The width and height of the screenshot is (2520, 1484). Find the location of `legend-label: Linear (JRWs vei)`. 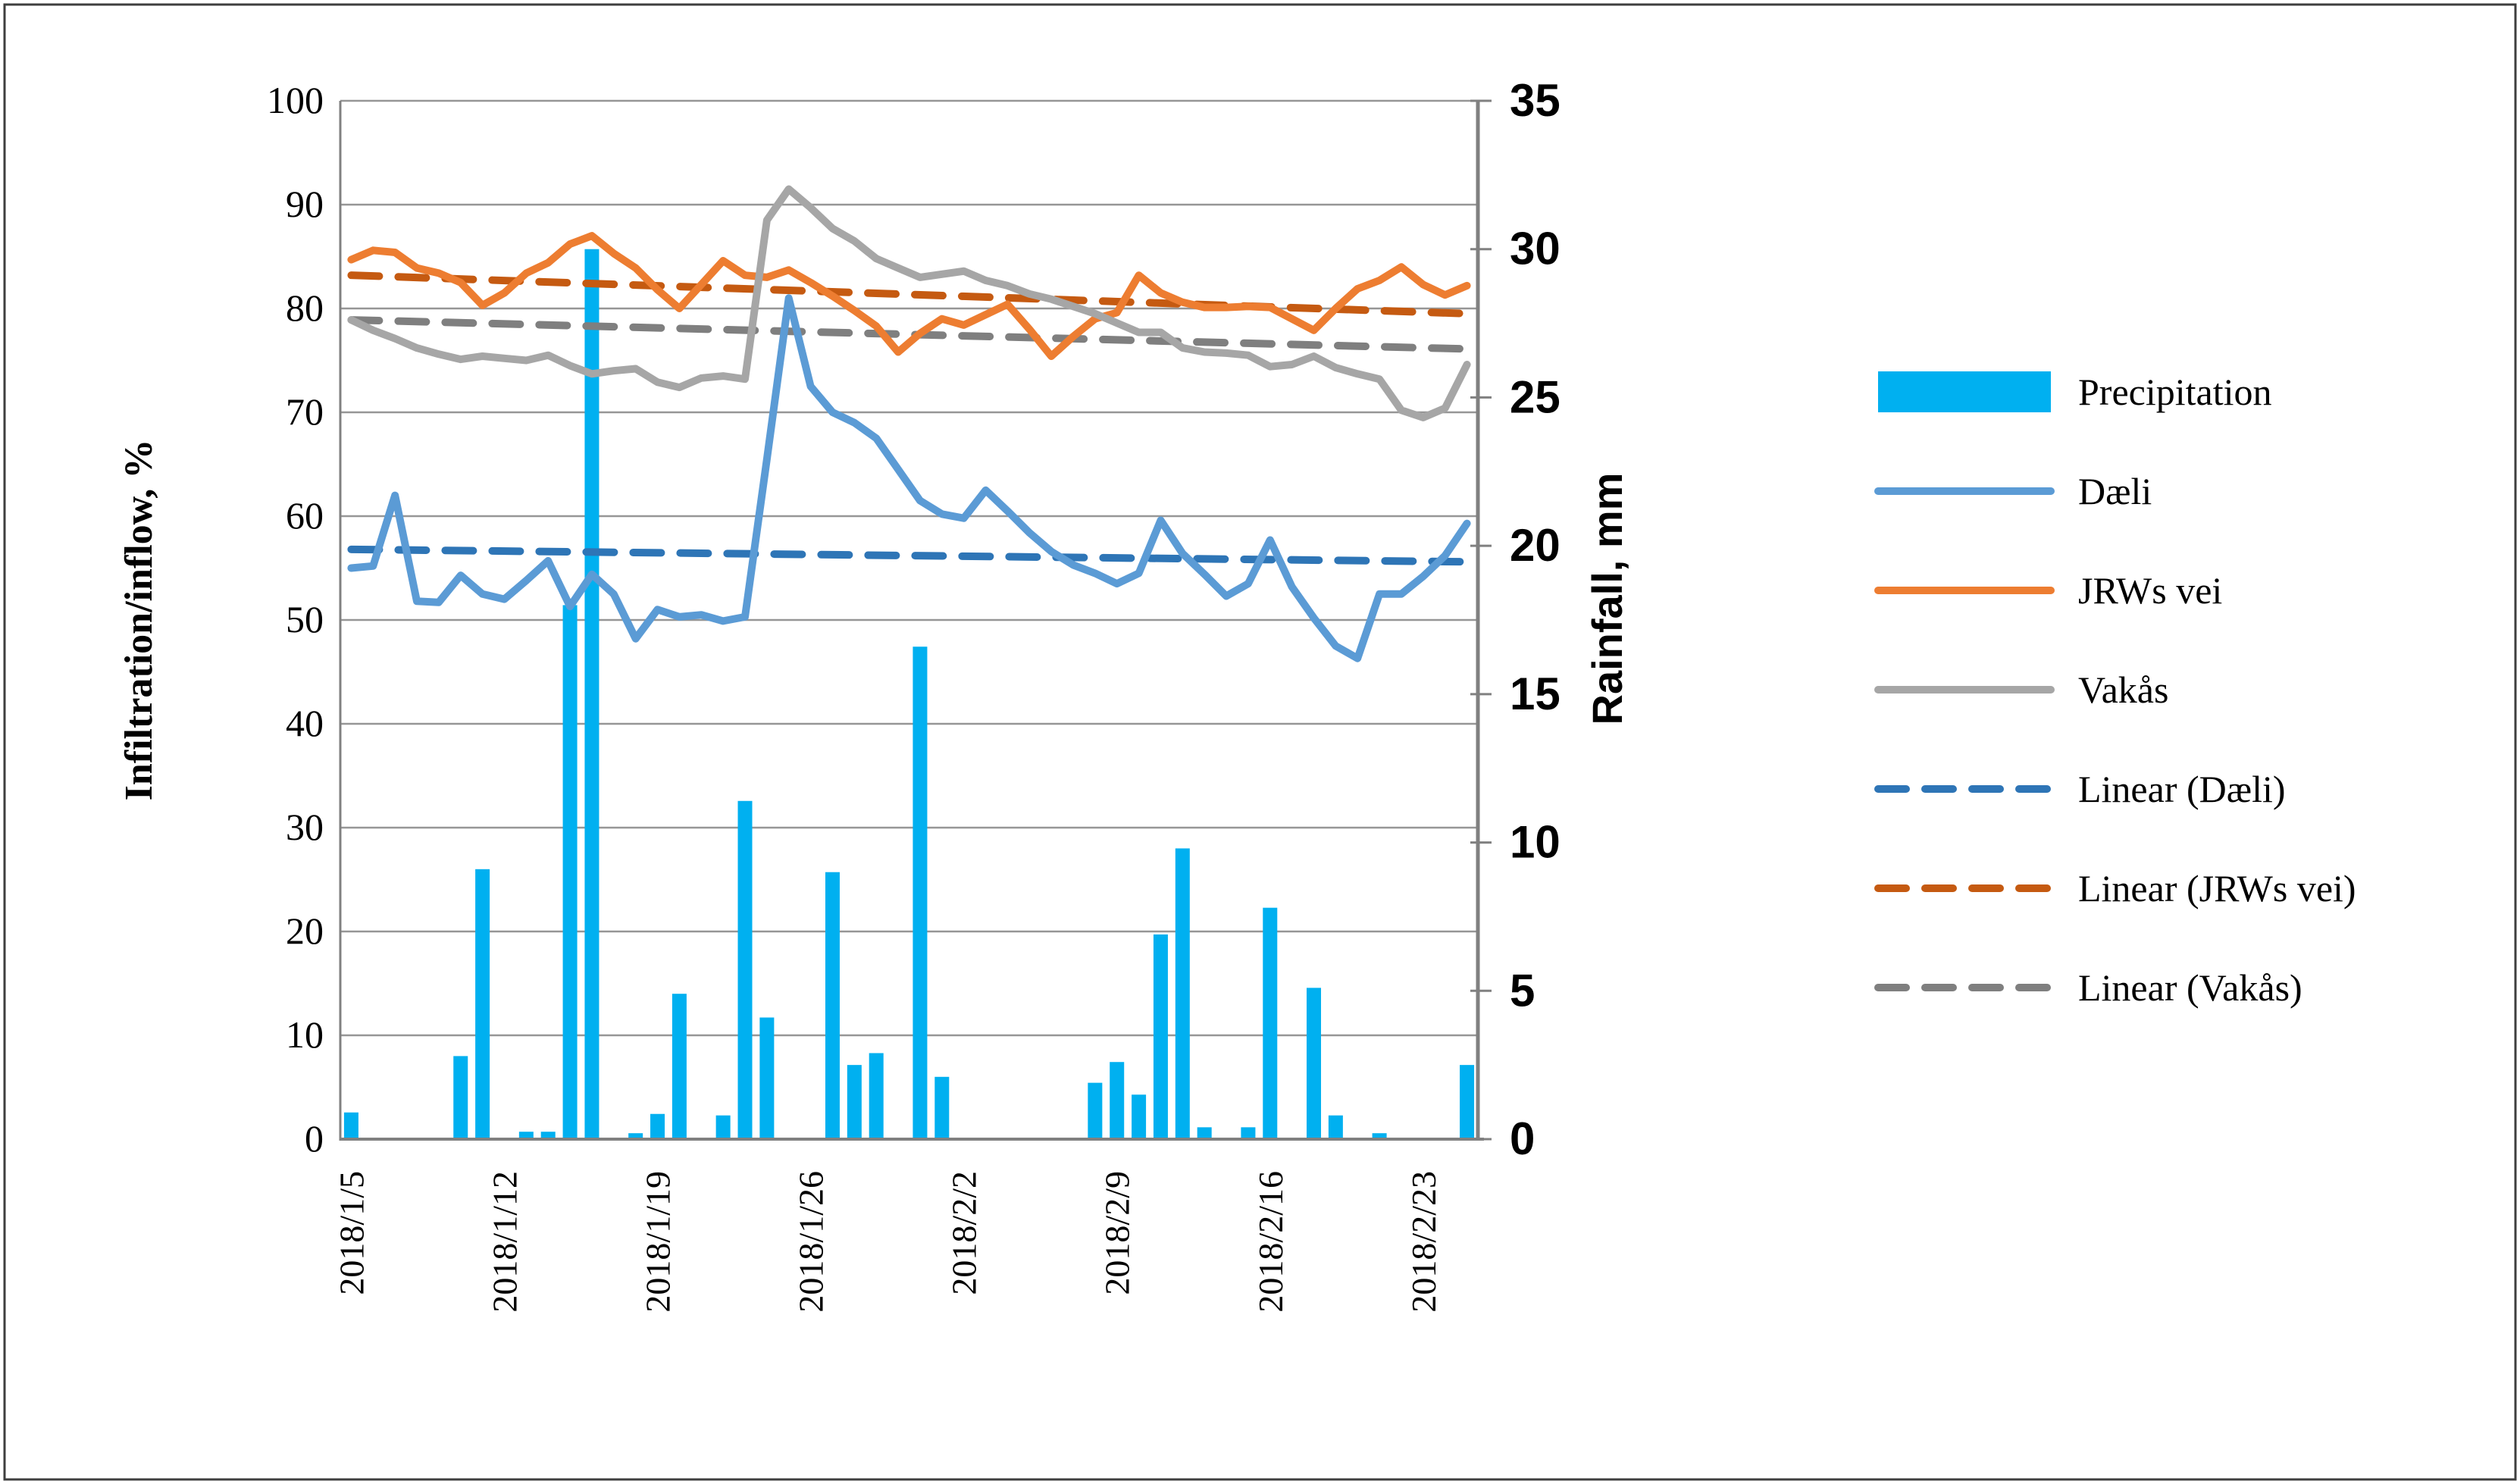

legend-label: Linear (JRWs vei) is located at coordinates (2217, 888).